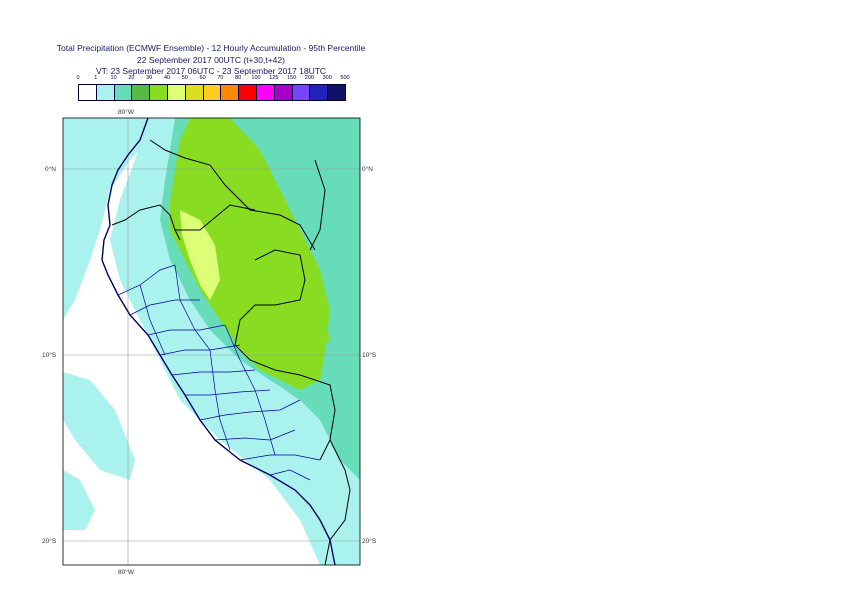 The width and height of the screenshot is (842, 596). Describe the element at coordinates (256, 78) in the screenshot. I see `legend-threshold-label: 100` at that location.